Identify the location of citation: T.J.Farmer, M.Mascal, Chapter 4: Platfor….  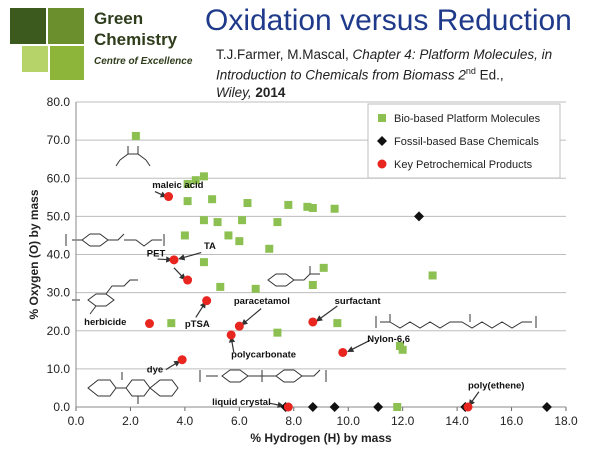
(406, 73).